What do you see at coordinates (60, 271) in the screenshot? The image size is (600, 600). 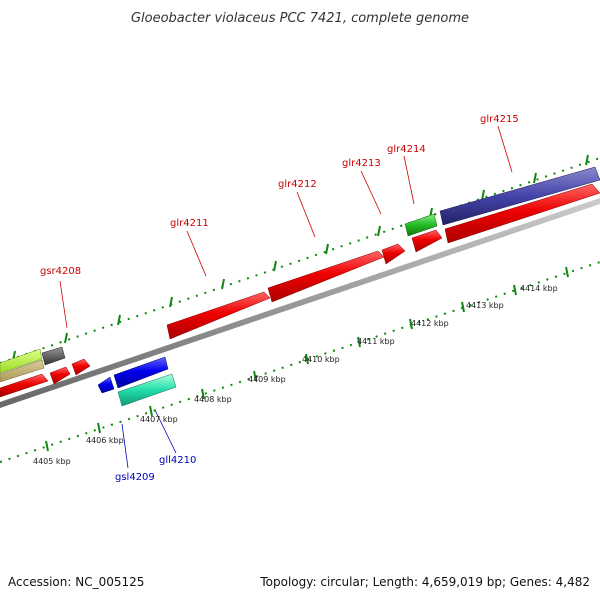 I see `gene-label: gsr4208` at bounding box center [60, 271].